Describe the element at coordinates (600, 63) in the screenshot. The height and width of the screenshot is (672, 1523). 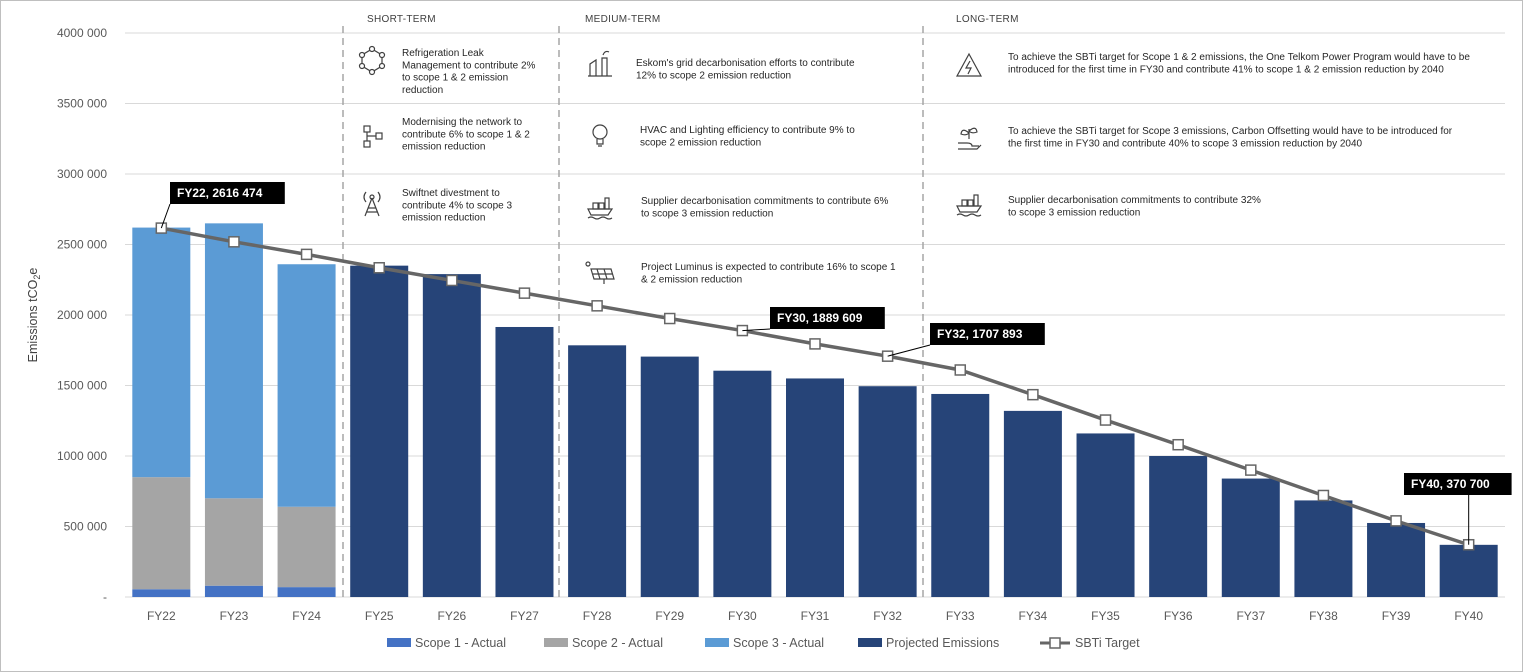
I see `power-plant-icon` at that location.